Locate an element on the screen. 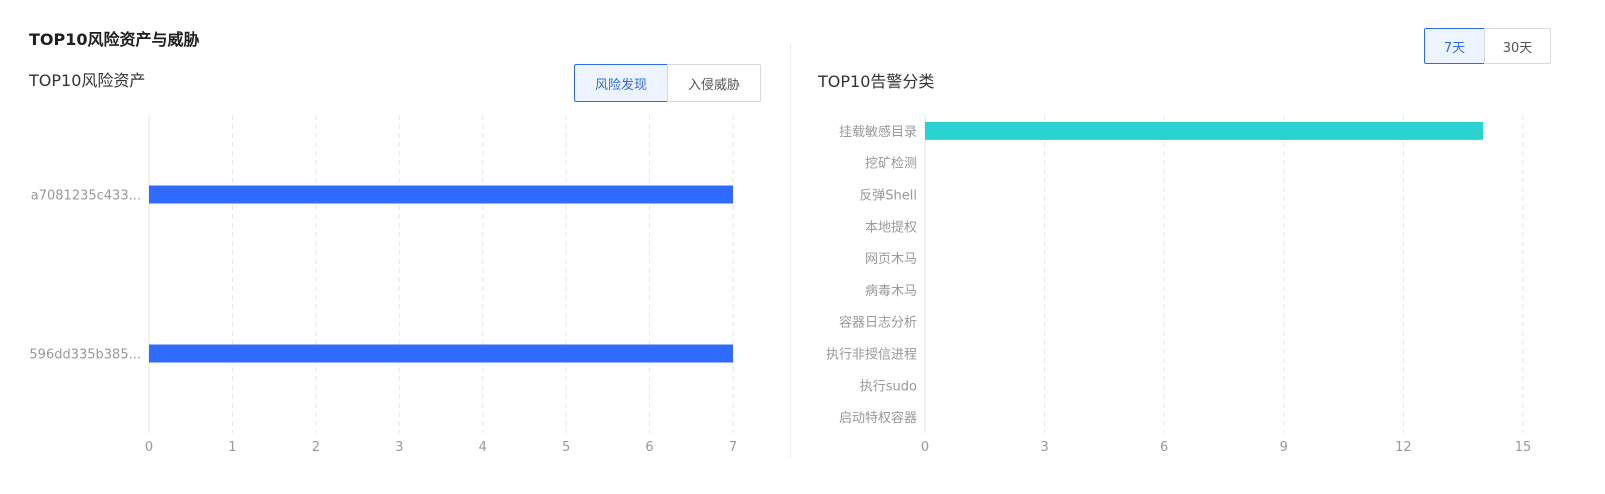 The image size is (1605, 494). alert-category-label: 网页木马 is located at coordinates (891, 259).